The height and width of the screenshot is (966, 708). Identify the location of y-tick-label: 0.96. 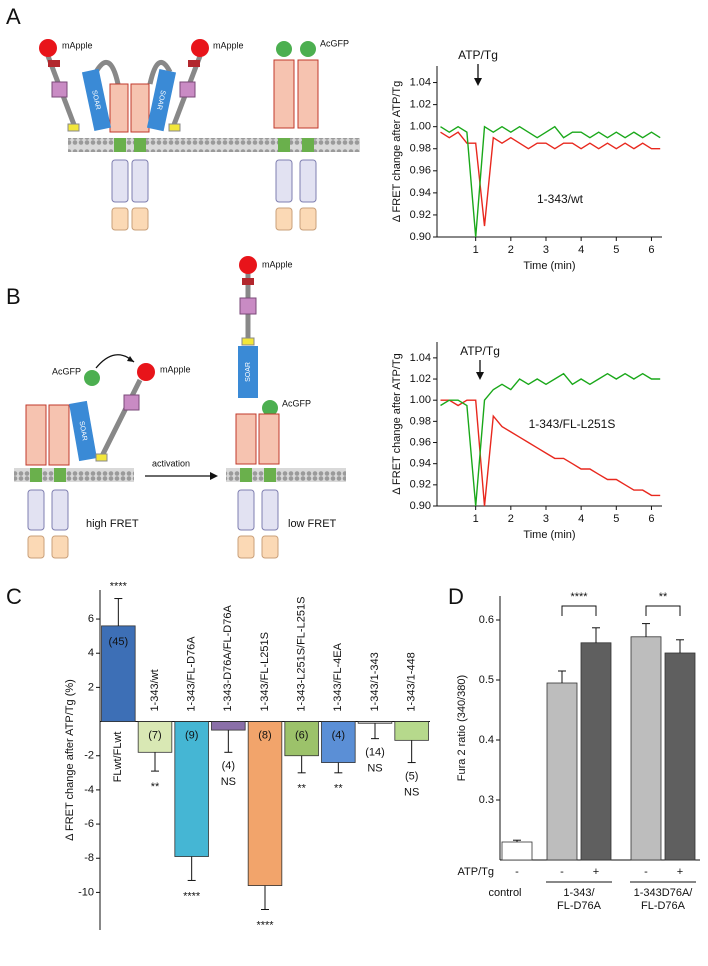
(420, 171).